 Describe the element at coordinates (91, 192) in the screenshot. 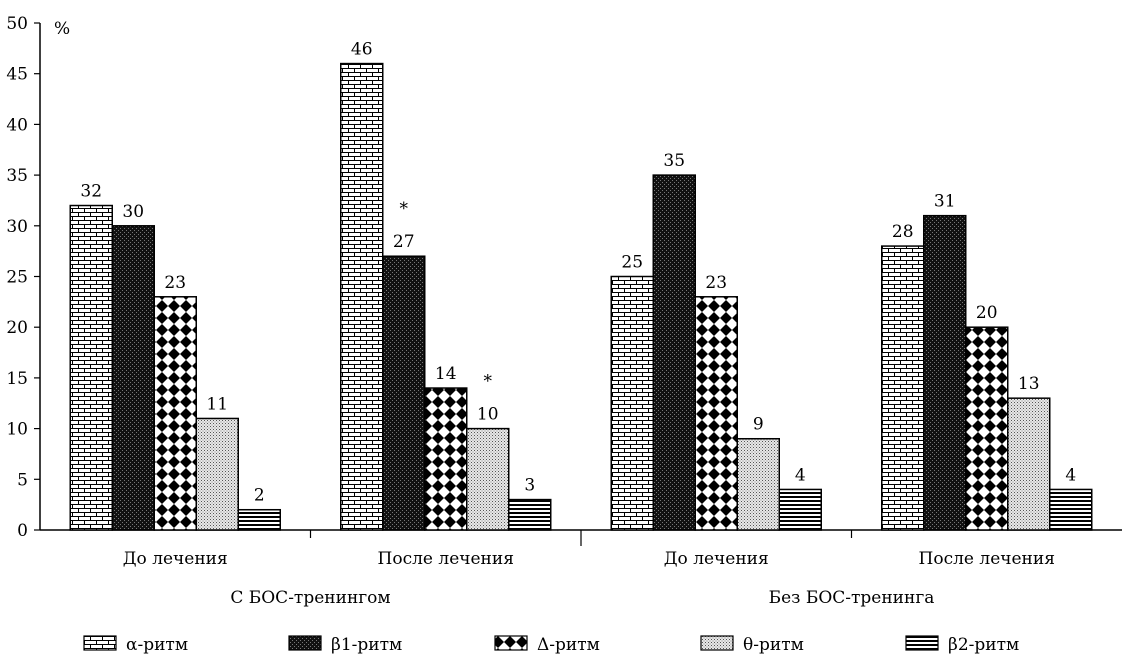

I see `bar-value-label: 32` at that location.